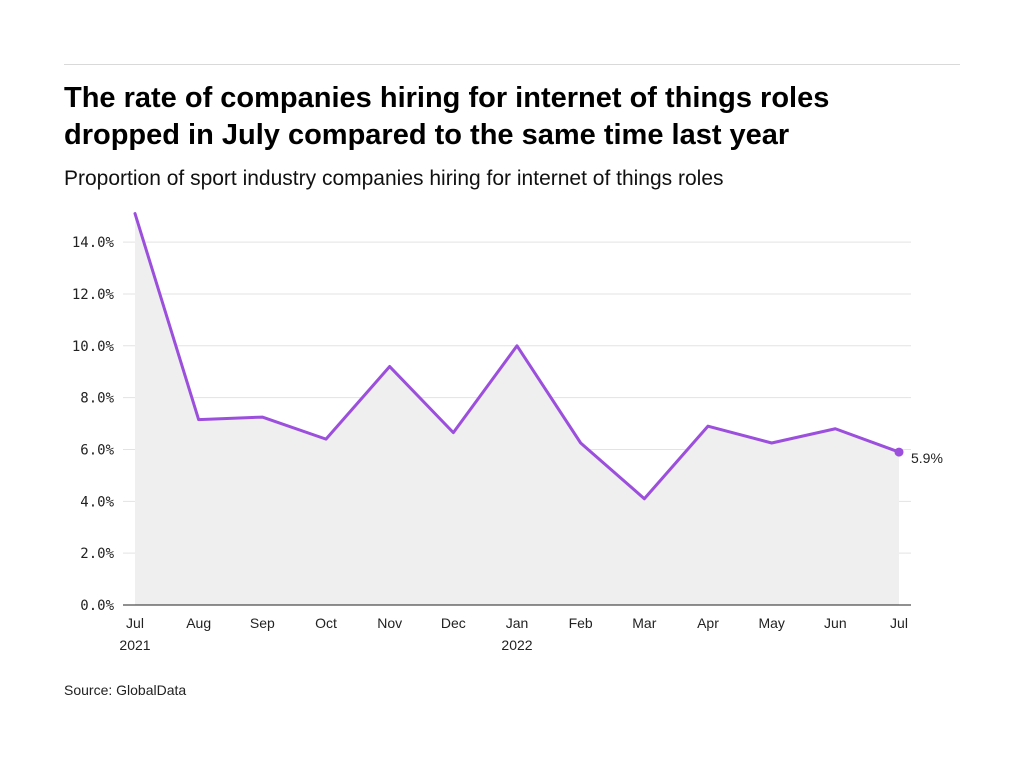  Describe the element at coordinates (326, 623) in the screenshot. I see `x-tick-label: Oct` at that location.